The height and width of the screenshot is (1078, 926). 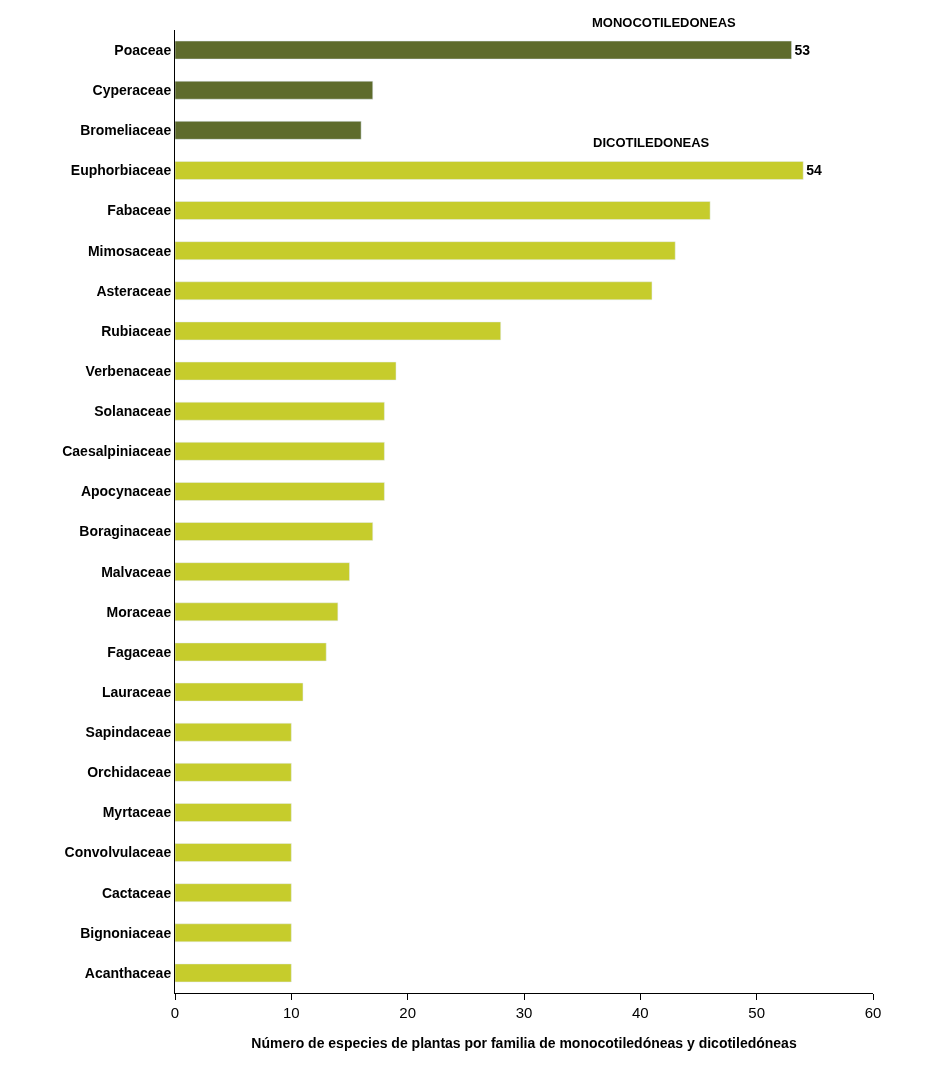 I want to click on x-tick-label: 40, so click(x=640, y=1012).